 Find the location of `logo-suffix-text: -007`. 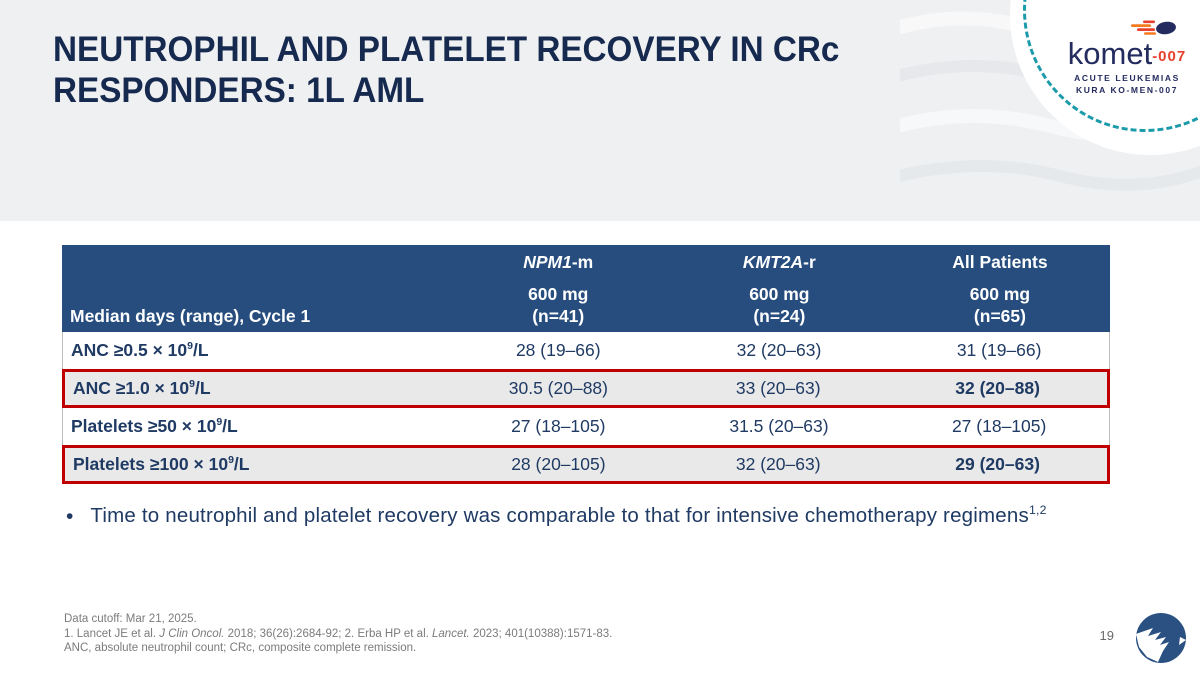

logo-suffix-text: -007 is located at coordinates (1169, 56).